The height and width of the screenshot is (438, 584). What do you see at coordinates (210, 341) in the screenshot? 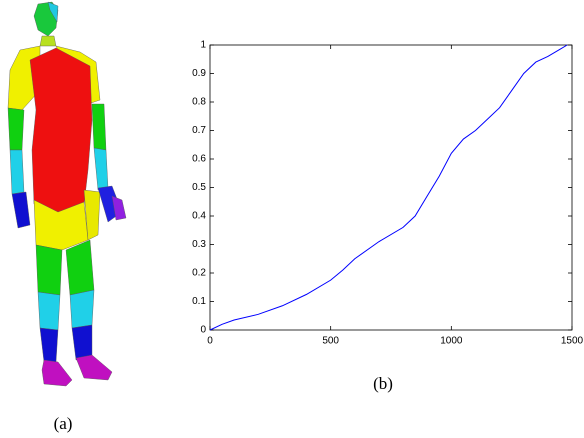
I see `x-tick-label: 0` at bounding box center [210, 341].